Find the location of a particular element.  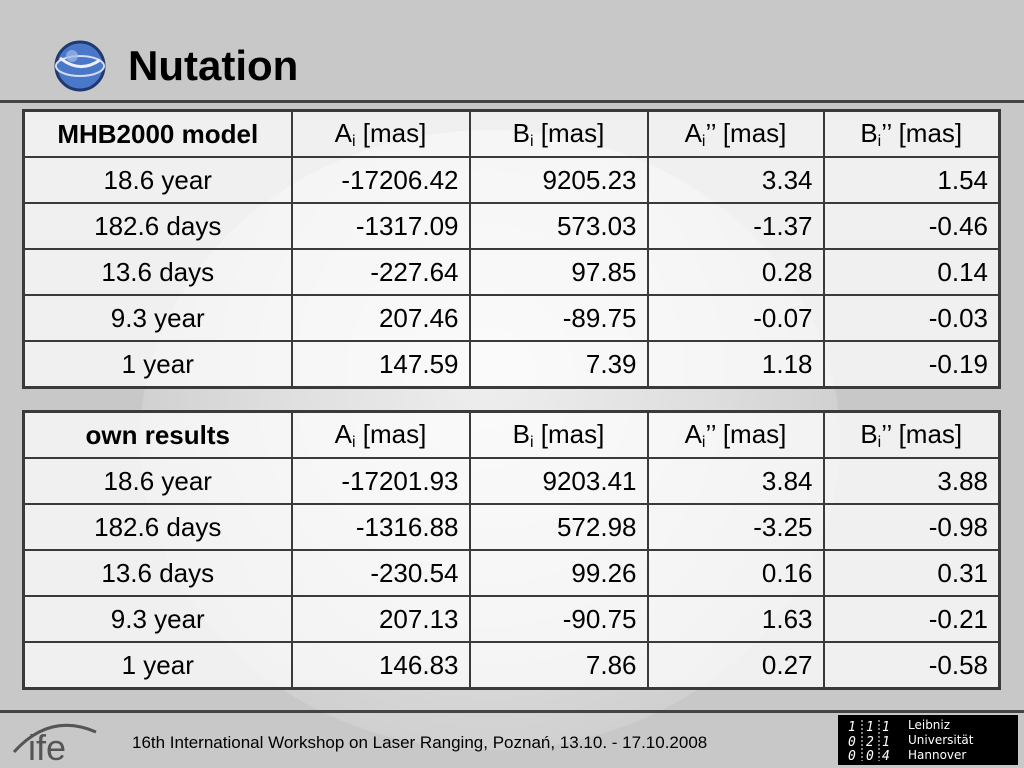

value-cell: -0.03 is located at coordinates (911, 318).